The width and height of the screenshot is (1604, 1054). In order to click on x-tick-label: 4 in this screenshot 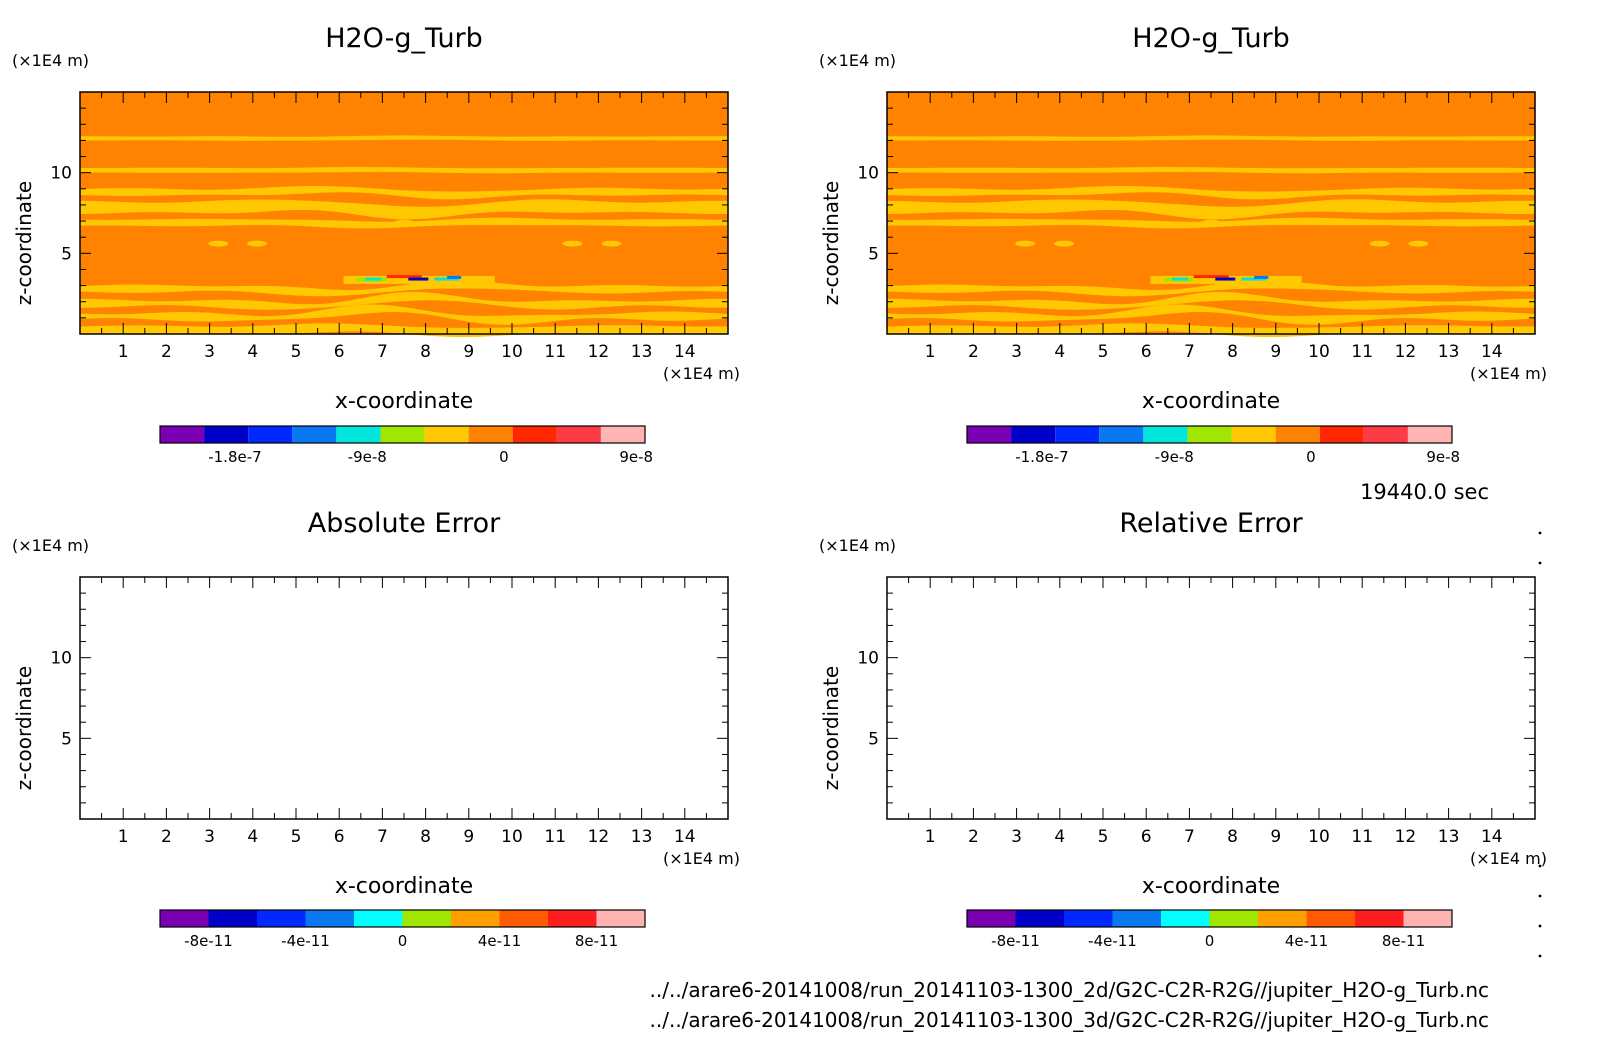, I will do `click(252, 352)`.